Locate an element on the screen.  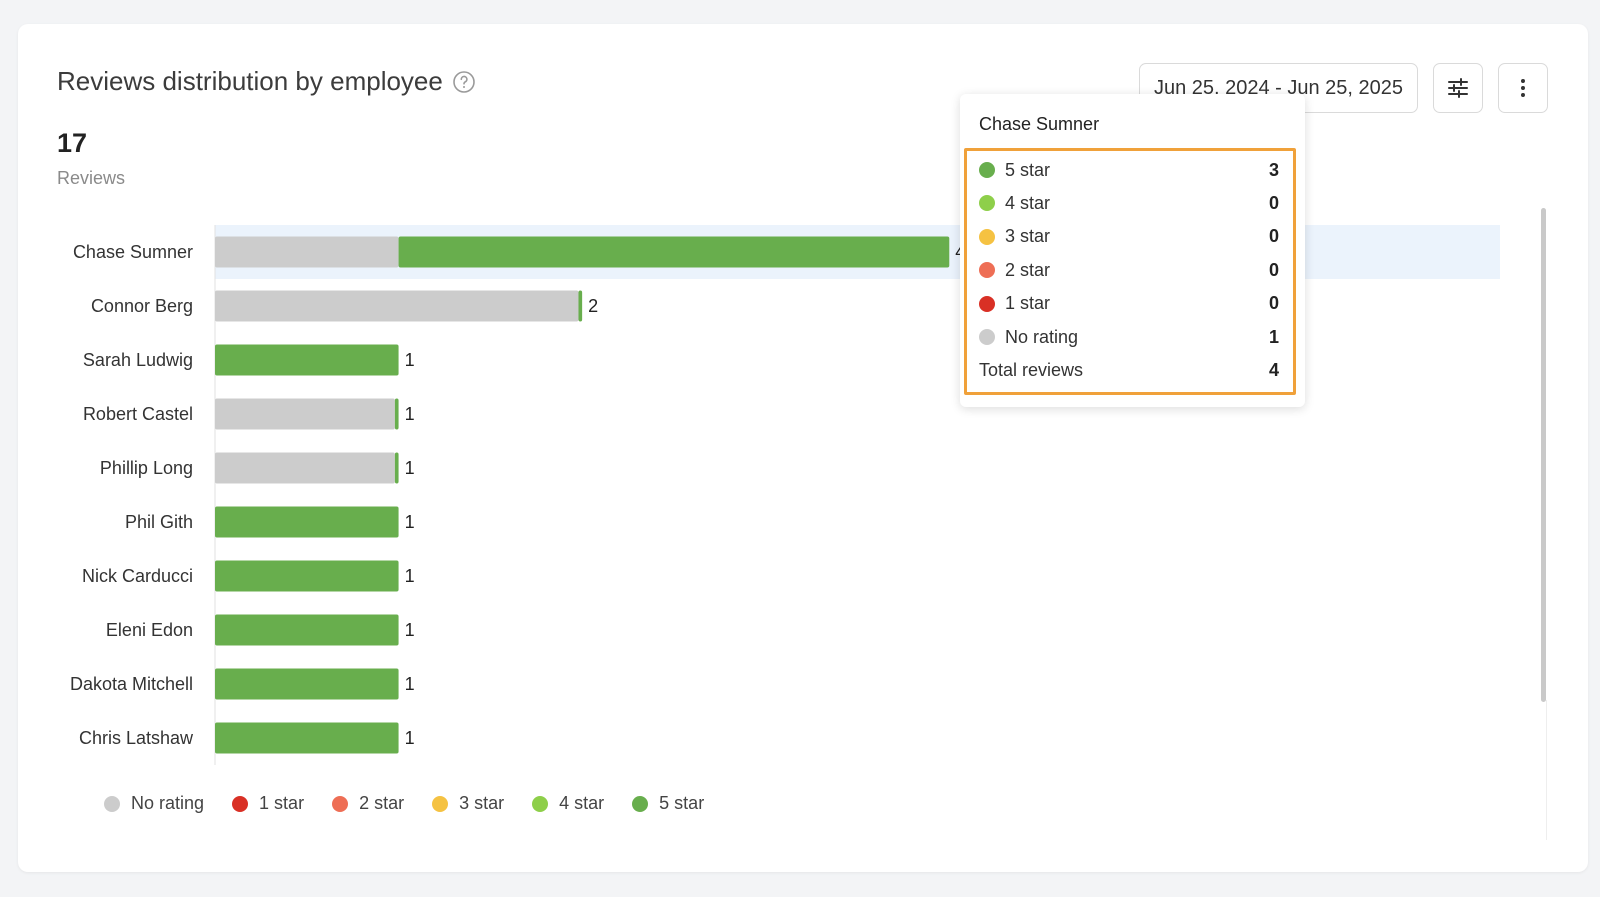
legend-label: 3 star is located at coordinates (482, 803).